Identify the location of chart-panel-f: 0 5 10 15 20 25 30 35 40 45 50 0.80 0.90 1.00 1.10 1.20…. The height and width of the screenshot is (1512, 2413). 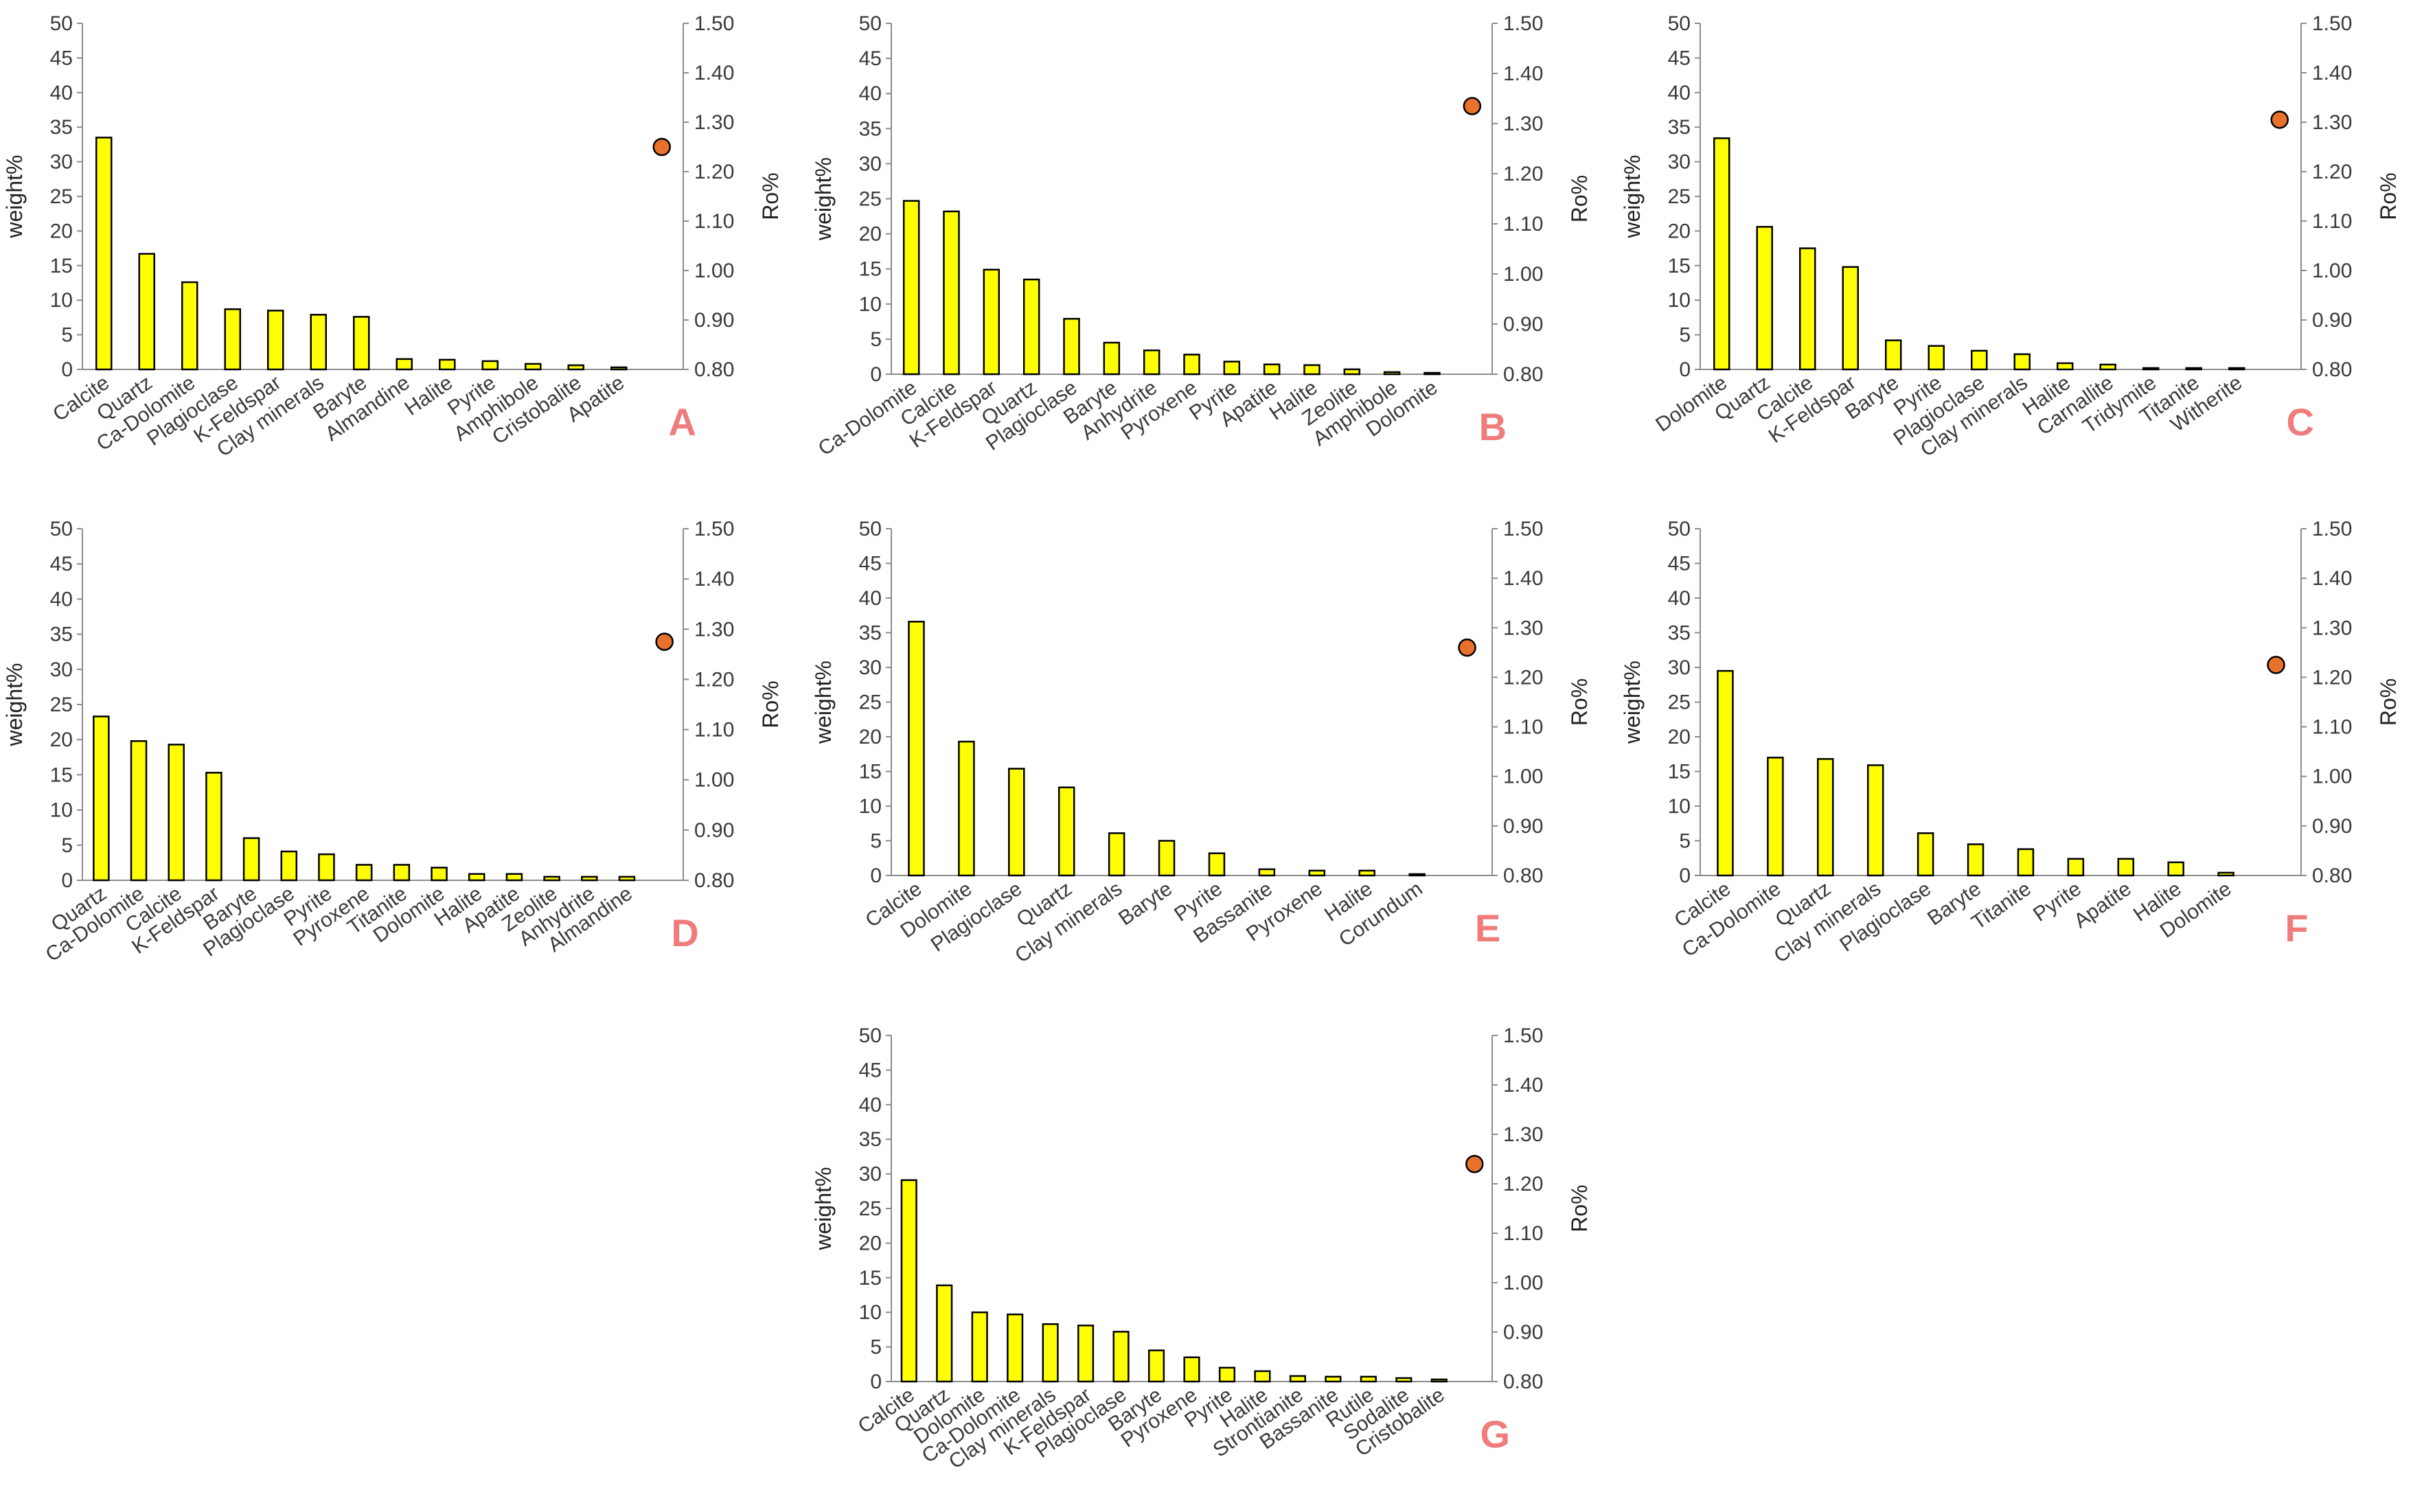
(2010, 742).